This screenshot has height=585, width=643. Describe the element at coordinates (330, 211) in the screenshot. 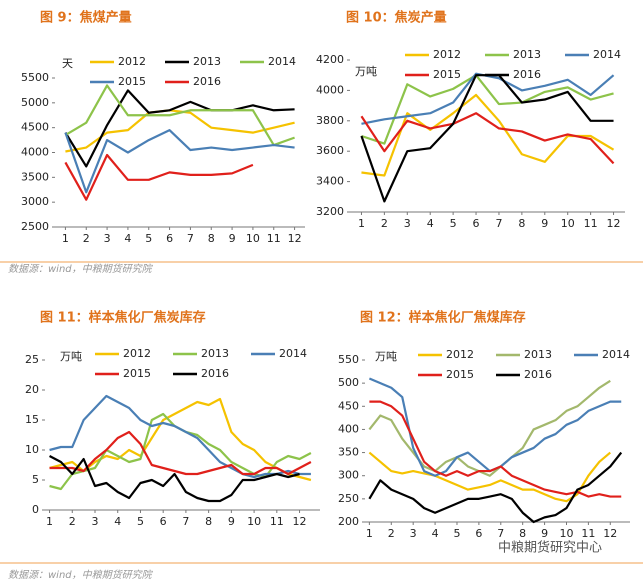

I see `y-tick-label: 3200` at that location.